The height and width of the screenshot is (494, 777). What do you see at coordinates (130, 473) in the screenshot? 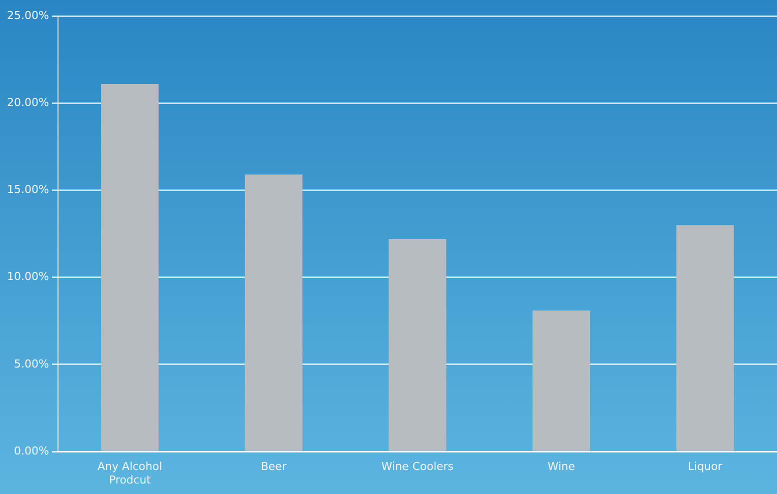
I see `x-tick-label: Any Alcohol Prodcut` at bounding box center [130, 473].